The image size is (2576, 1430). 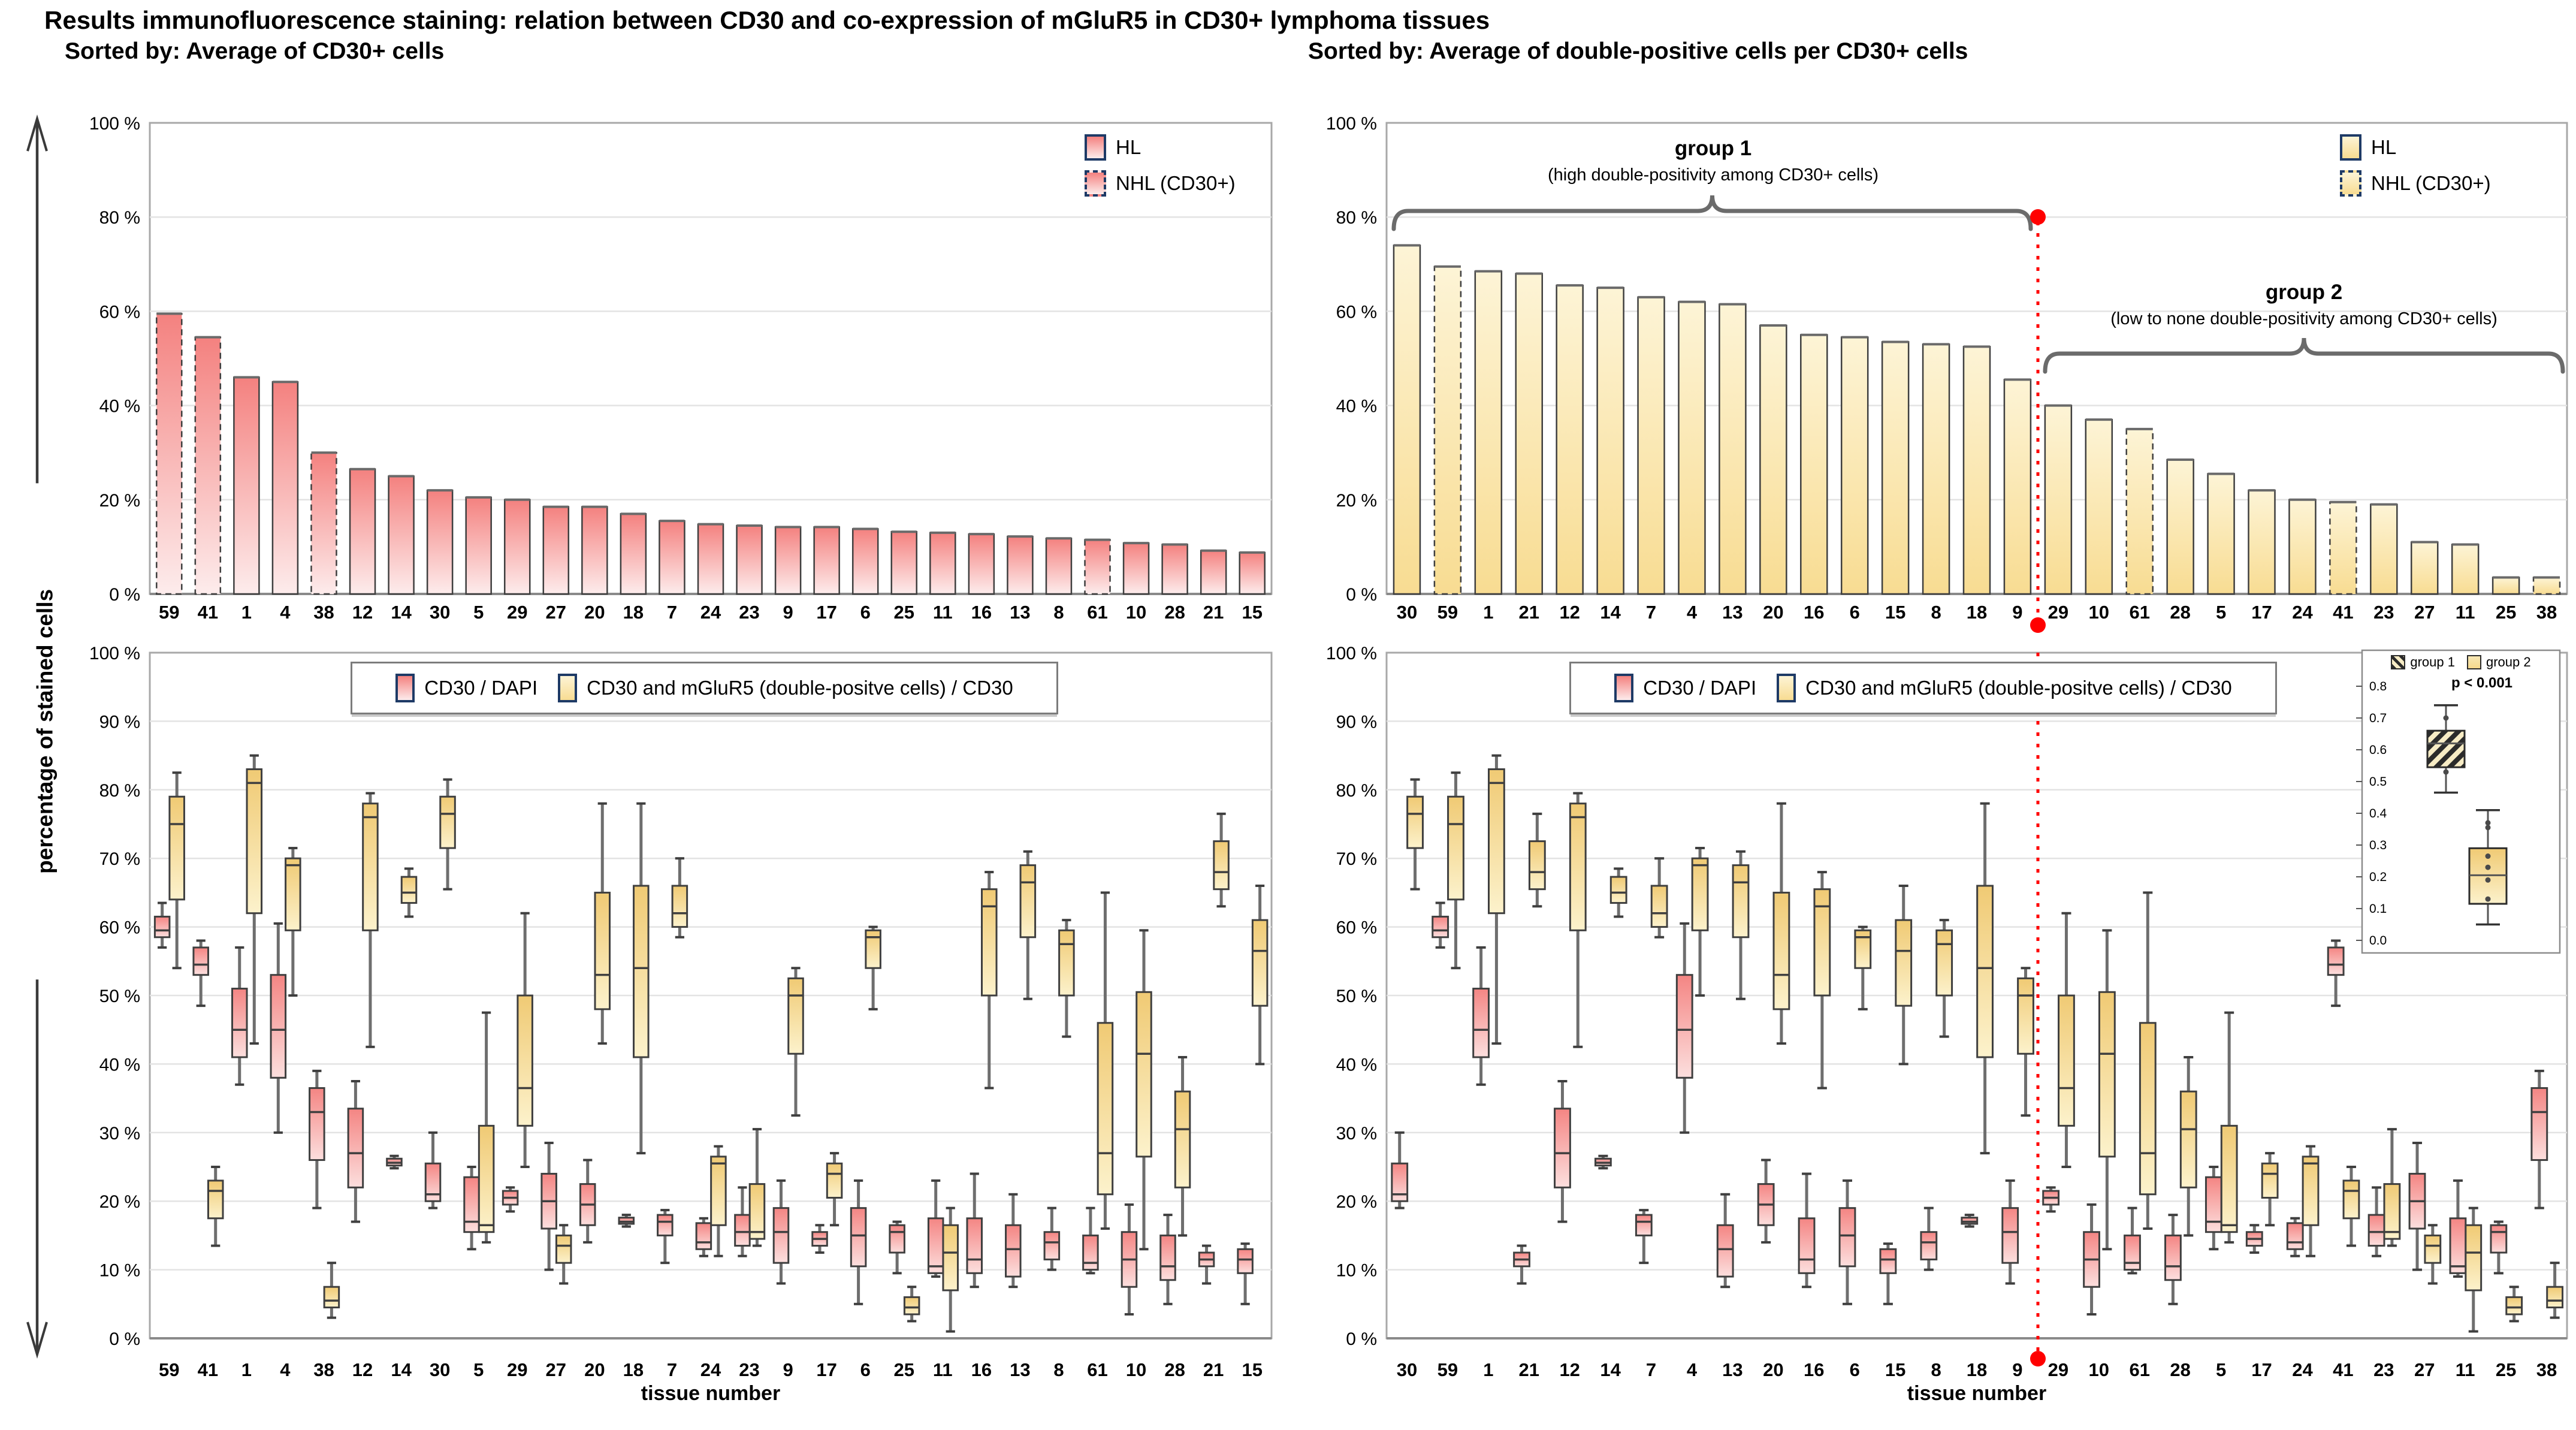 What do you see at coordinates (2461, 662) in the screenshot?
I see `inset-legend: group 1 group 2` at bounding box center [2461, 662].